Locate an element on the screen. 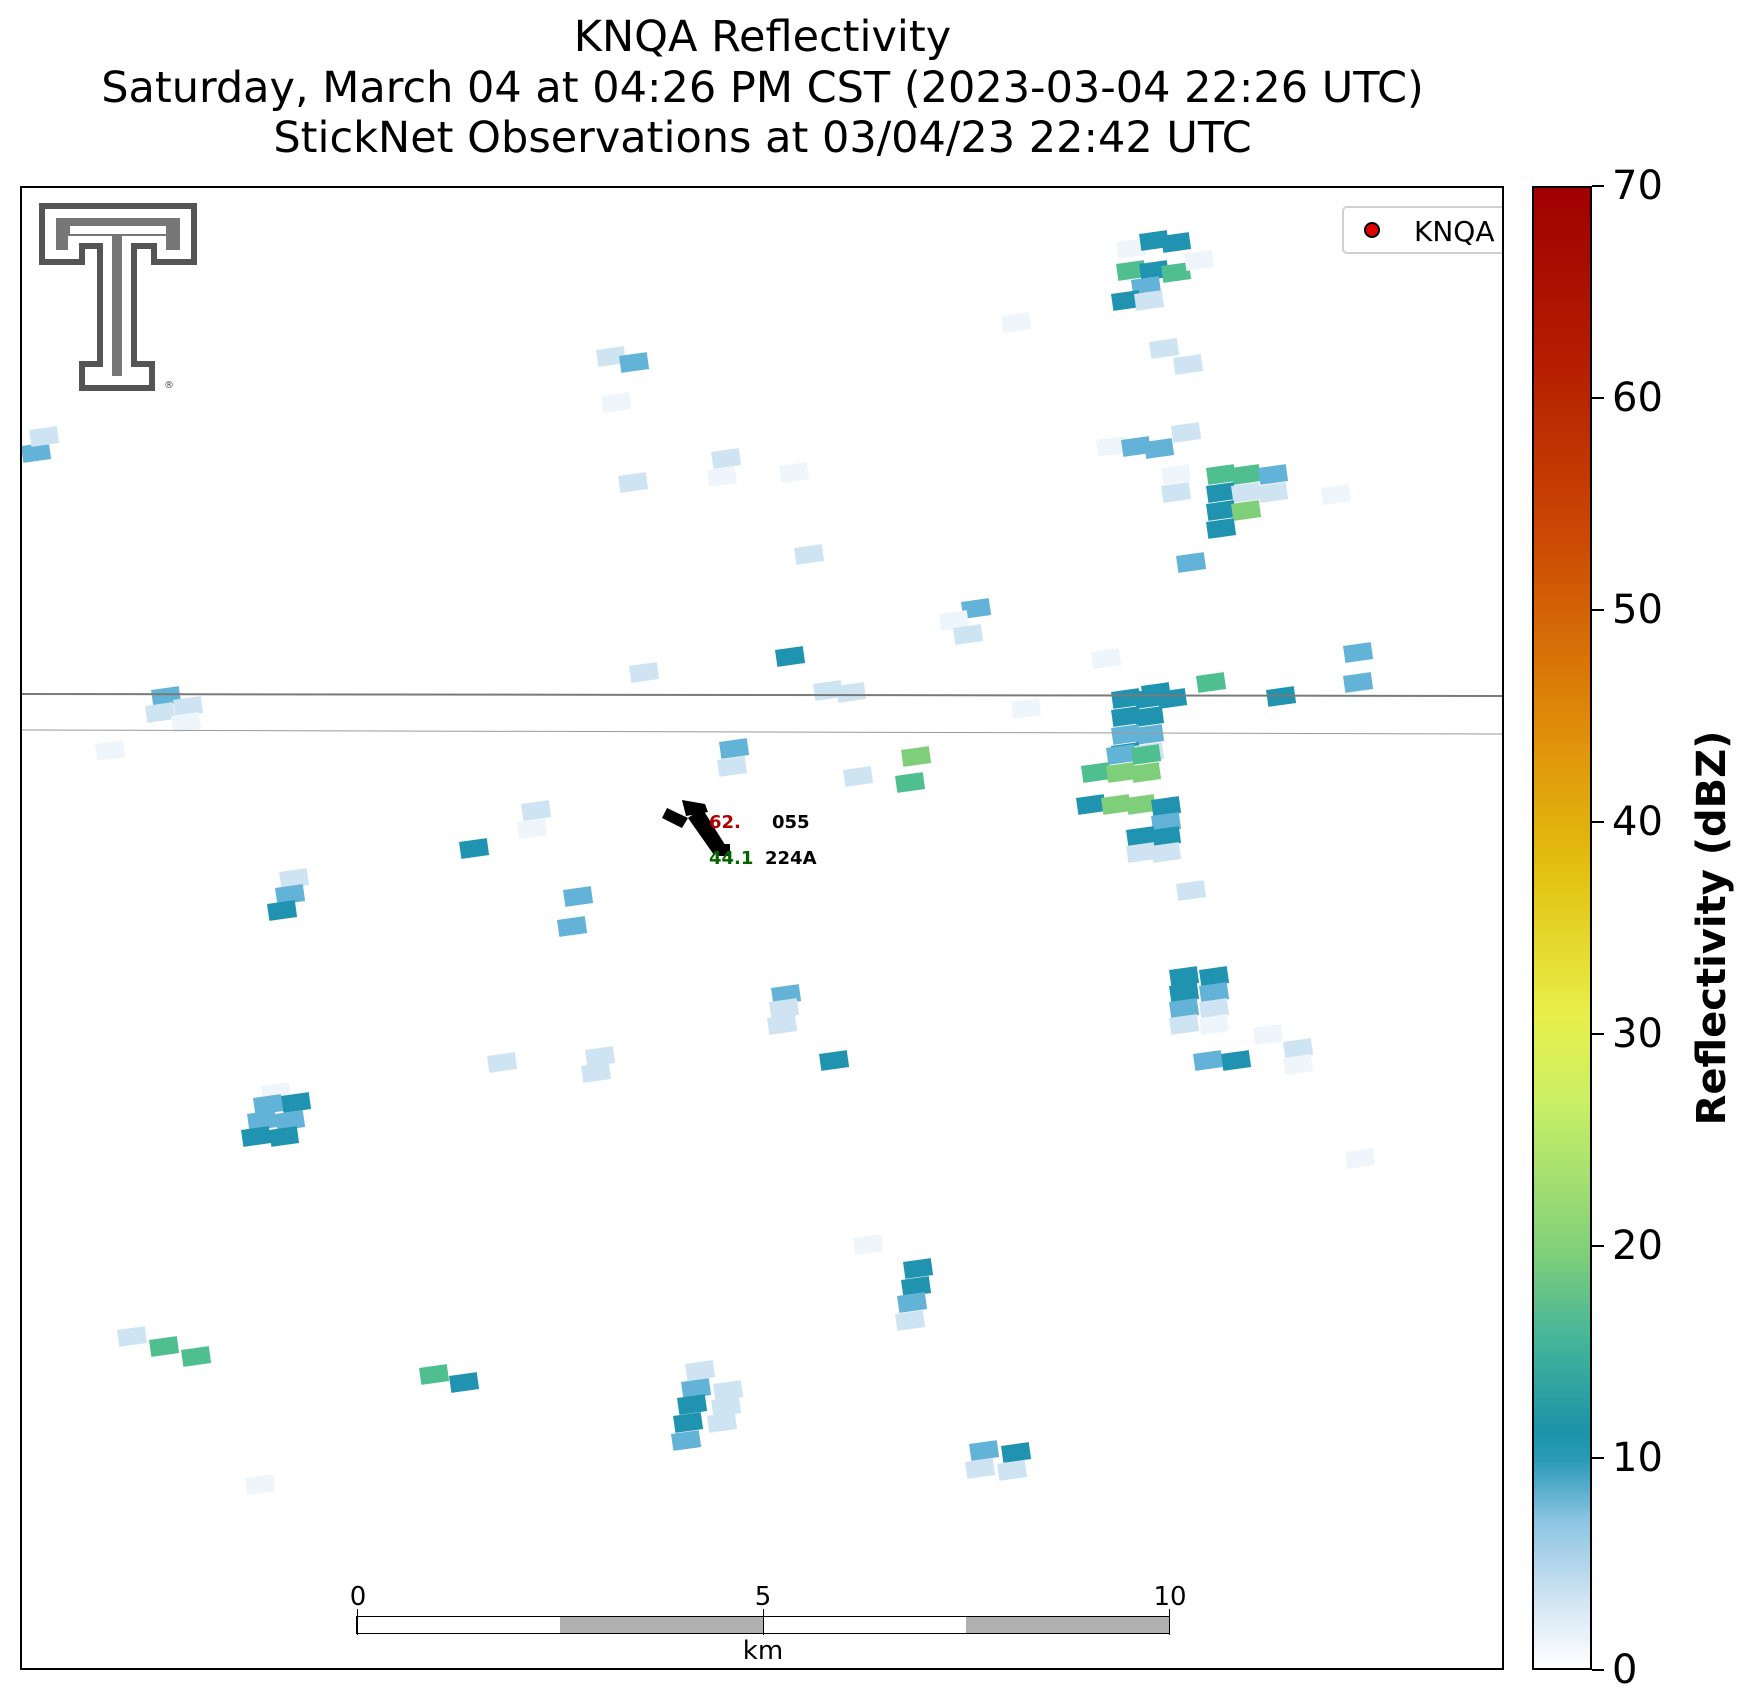 This screenshot has height=1705, width=1738. station-subid: 224A is located at coordinates (791, 858).